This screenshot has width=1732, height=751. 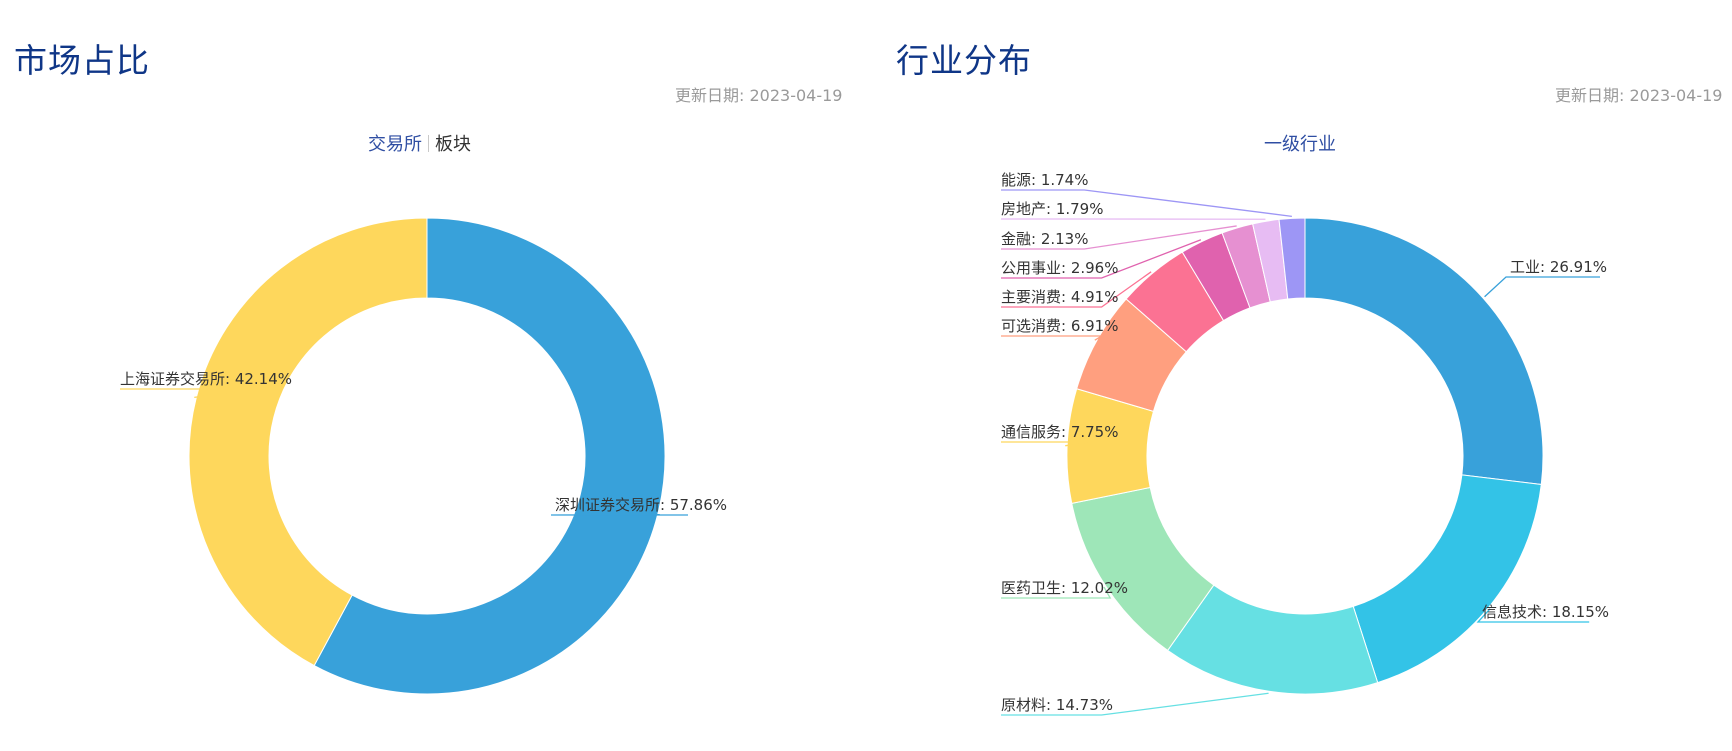 I want to click on update-date-right: 更新日期: 2023-04-19, so click(x=1638, y=94).